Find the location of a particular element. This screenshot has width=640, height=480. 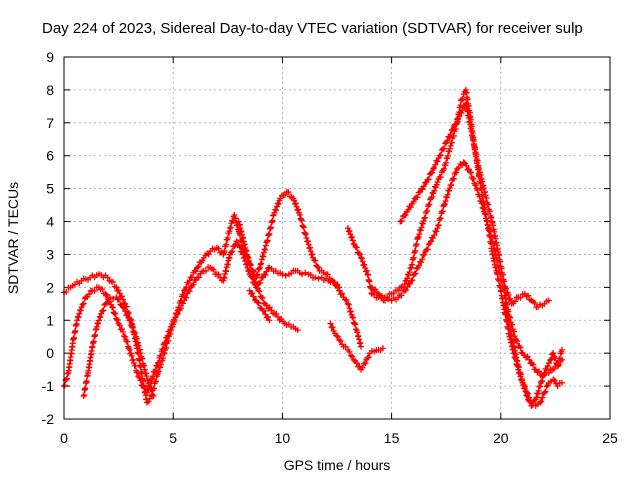

x-tick-label: 25 is located at coordinates (610, 438).